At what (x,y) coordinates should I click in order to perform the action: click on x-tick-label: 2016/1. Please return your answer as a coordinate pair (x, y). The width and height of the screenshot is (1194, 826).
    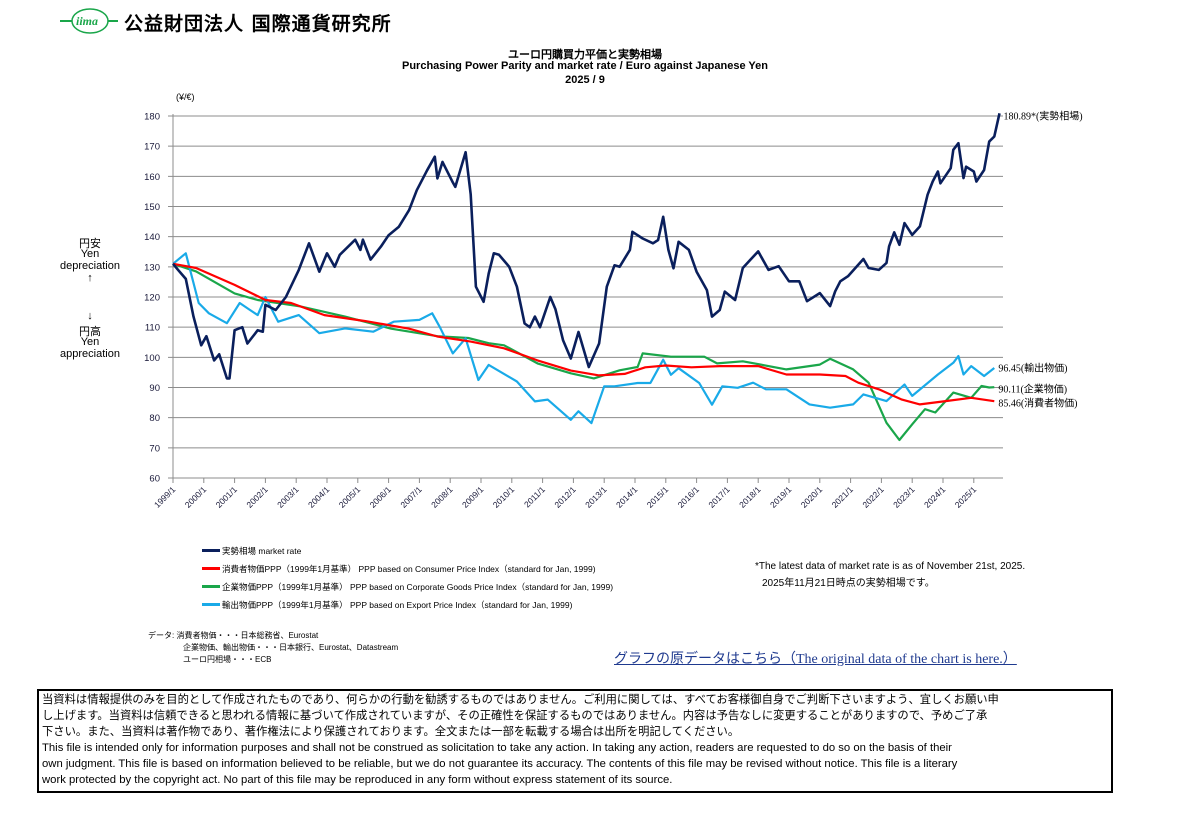
    Looking at the image, I should click on (689, 497).